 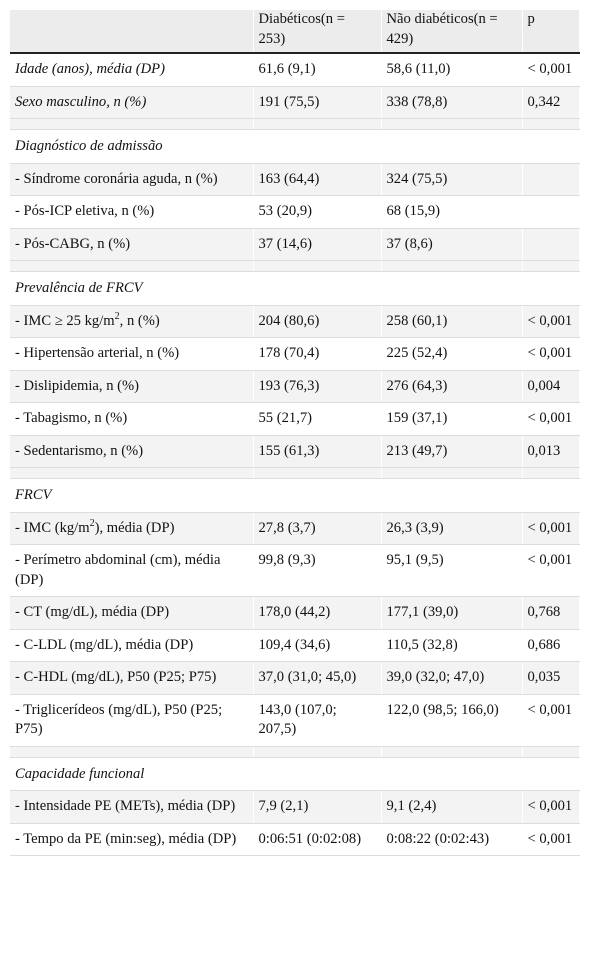 What do you see at coordinates (132, 146) in the screenshot?
I see `section-title: Diagnóstico de admissão` at bounding box center [132, 146].